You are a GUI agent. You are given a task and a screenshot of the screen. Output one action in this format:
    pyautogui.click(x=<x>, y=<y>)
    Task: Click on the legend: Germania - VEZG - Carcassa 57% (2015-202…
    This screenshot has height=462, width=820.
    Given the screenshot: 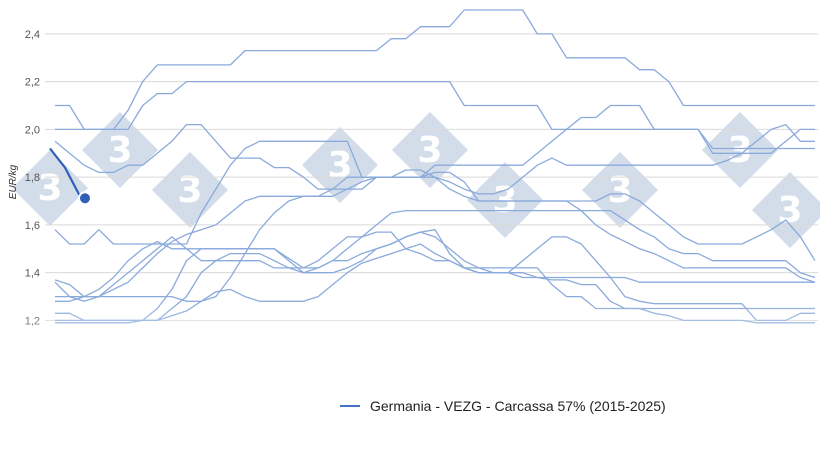 What is the action you would take?
    pyautogui.click(x=503, y=406)
    